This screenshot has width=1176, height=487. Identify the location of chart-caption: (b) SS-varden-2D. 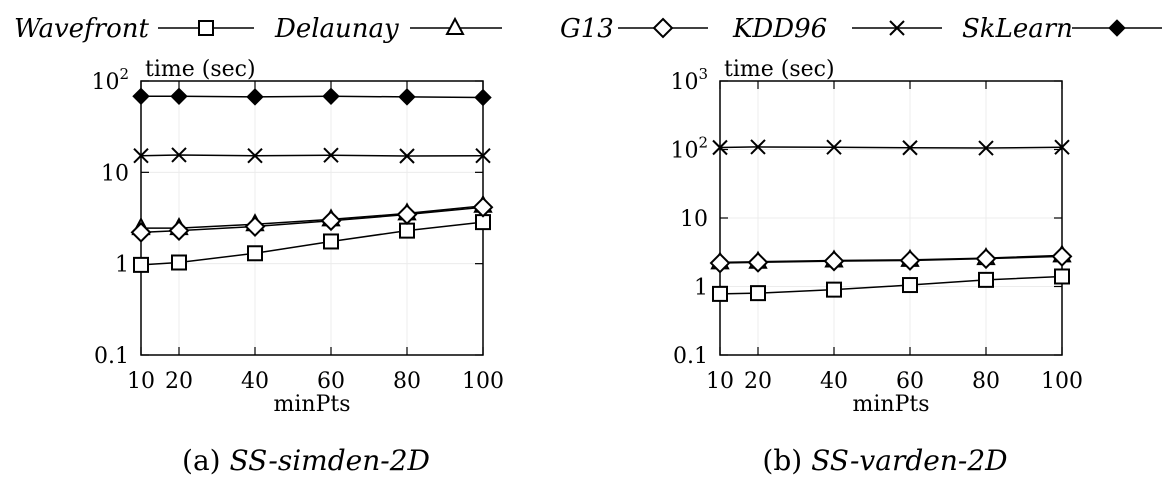
(884, 460).